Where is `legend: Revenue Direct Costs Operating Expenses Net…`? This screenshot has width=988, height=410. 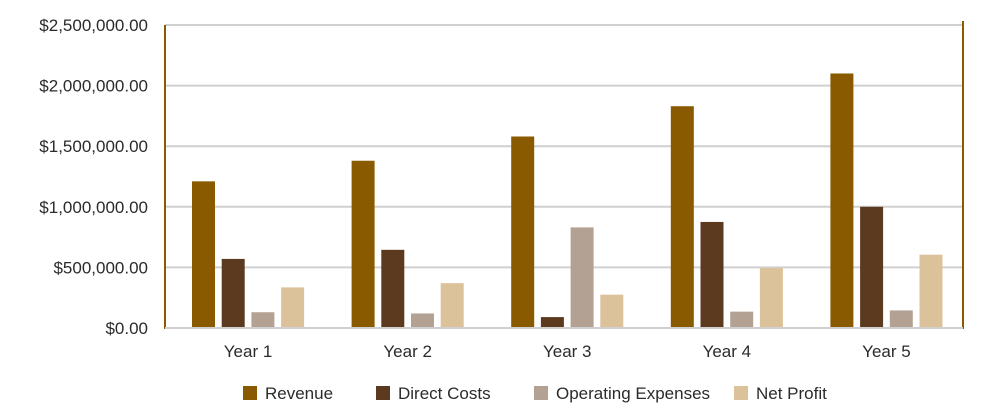 legend: Revenue Direct Costs Operating Expenses Net… is located at coordinates (535, 393).